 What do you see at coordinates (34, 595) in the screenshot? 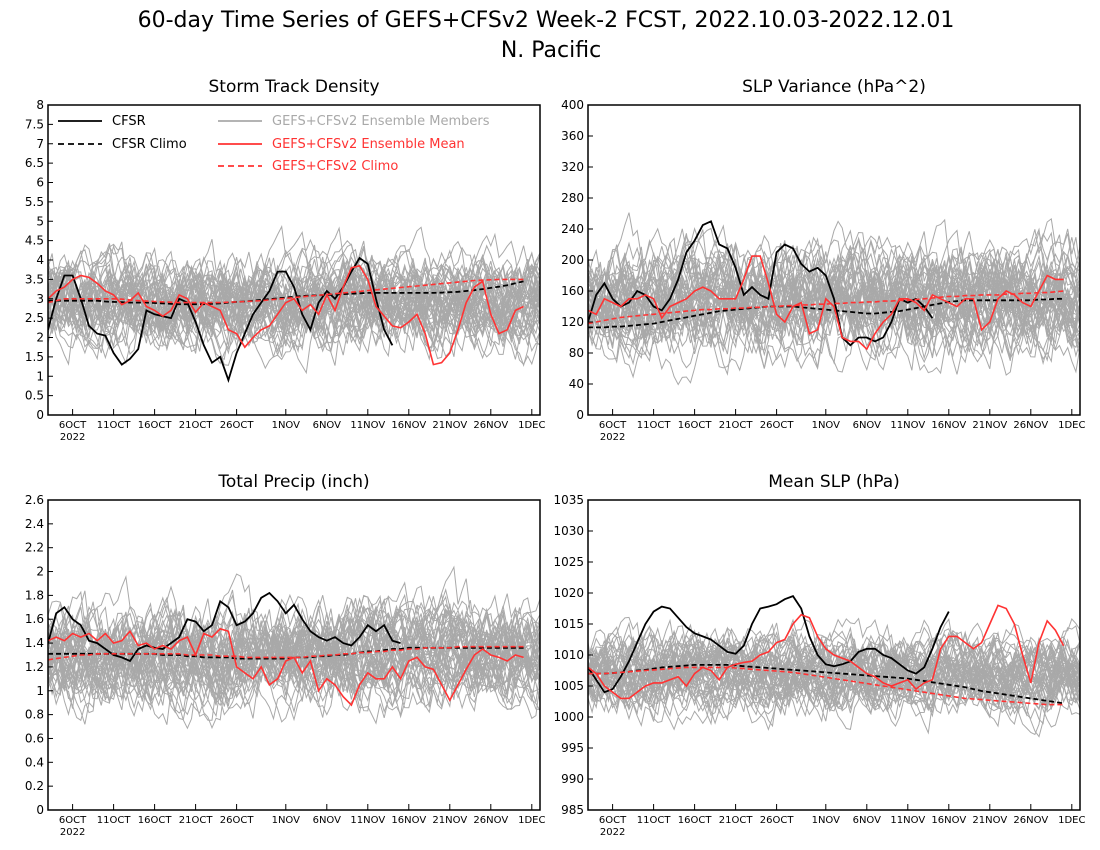
I see `y-tick-label: 1.8` at bounding box center [34, 595].